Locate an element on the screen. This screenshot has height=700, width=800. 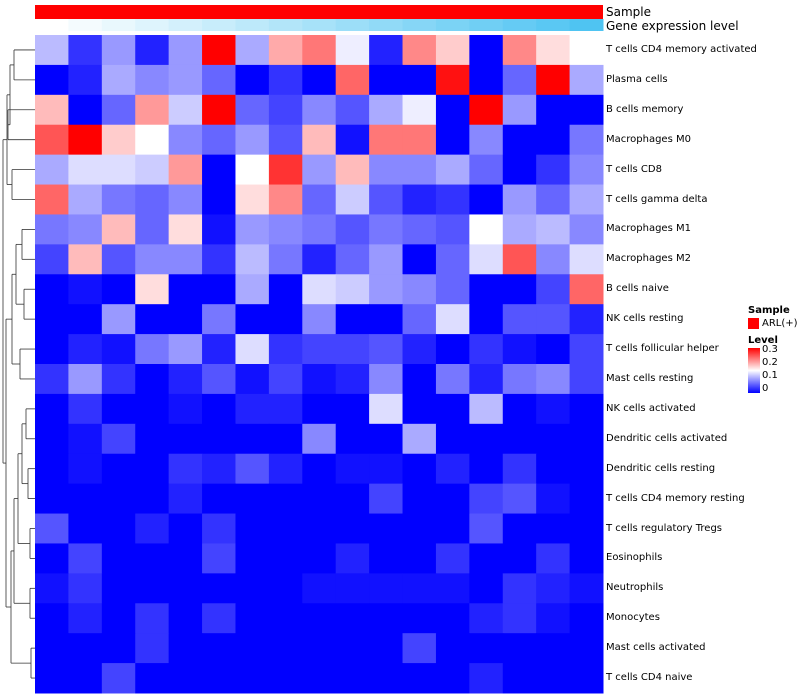
legend-sample-swatch is located at coordinates (753, 323).